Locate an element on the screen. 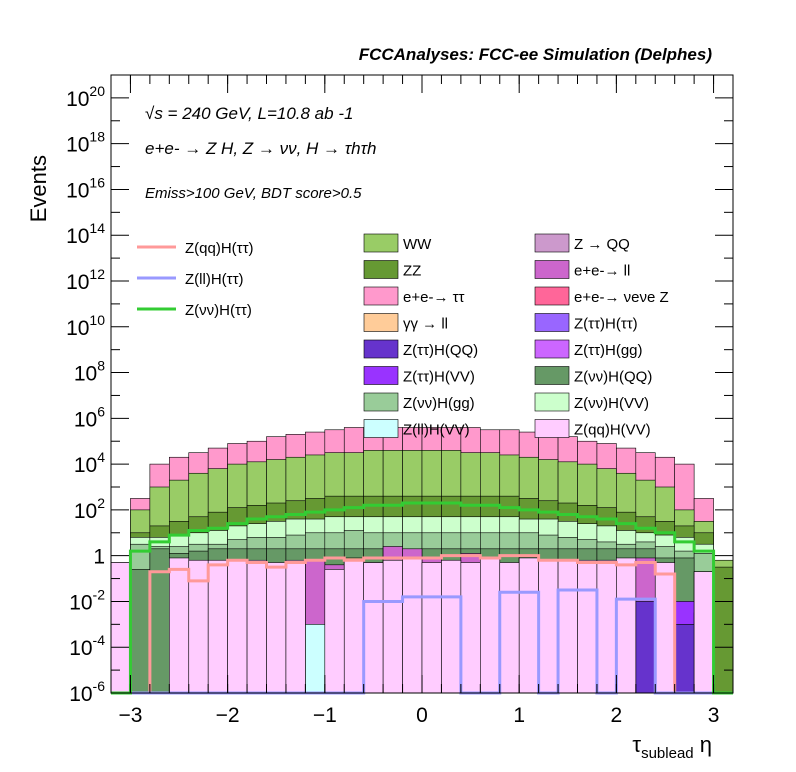  y-tick-label: 10¹⁰ is located at coordinates (85, 326).